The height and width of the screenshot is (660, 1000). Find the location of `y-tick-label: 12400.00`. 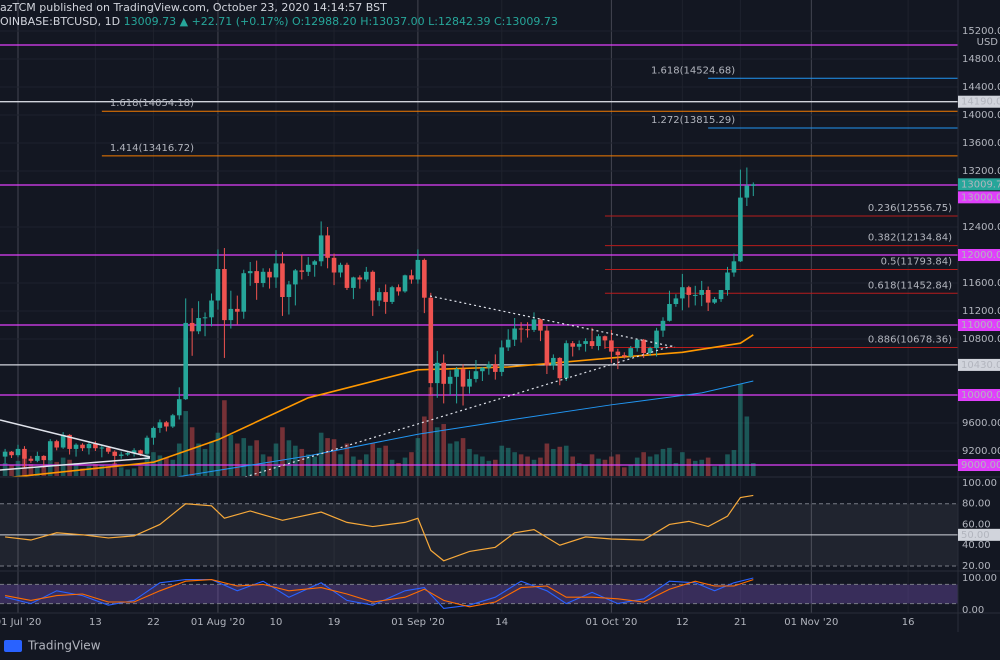

y-tick-label: 12400.00 is located at coordinates (981, 227).